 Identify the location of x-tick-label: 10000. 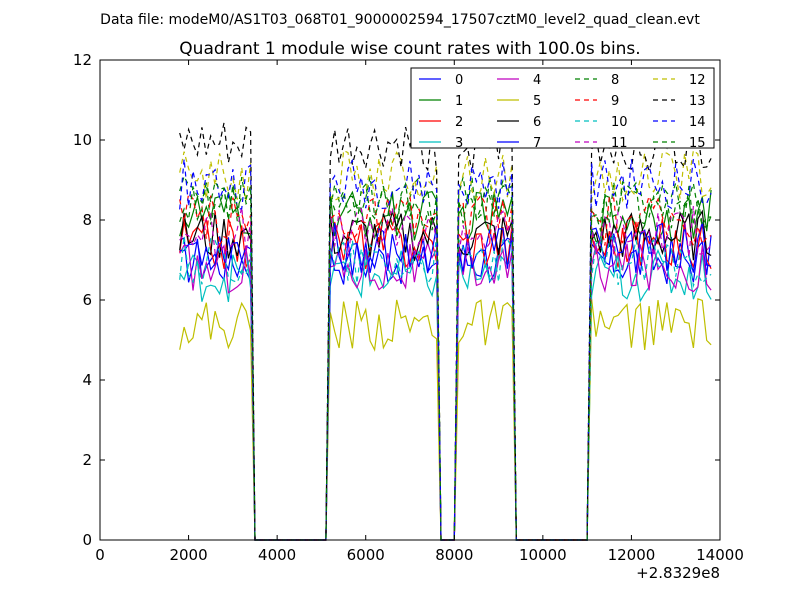
(543, 555).